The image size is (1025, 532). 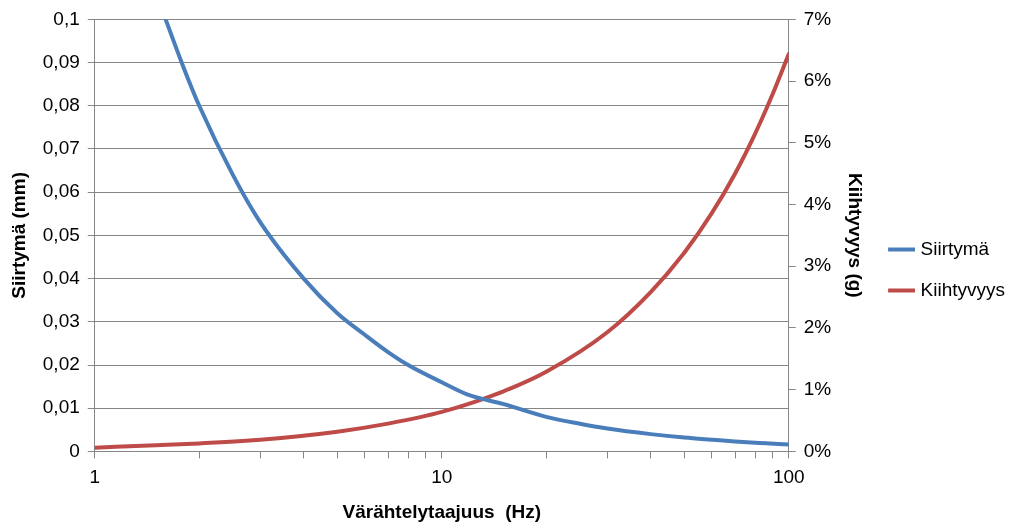 What do you see at coordinates (817, 203) in the screenshot?
I see `y2-tick-label: 4%` at bounding box center [817, 203].